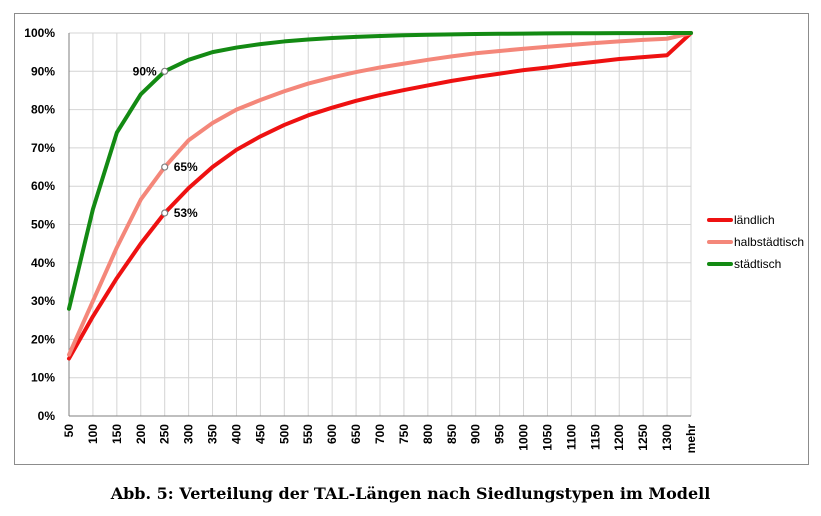  What do you see at coordinates (47, 416) in the screenshot?
I see `y-tick-label: 0%` at bounding box center [47, 416].